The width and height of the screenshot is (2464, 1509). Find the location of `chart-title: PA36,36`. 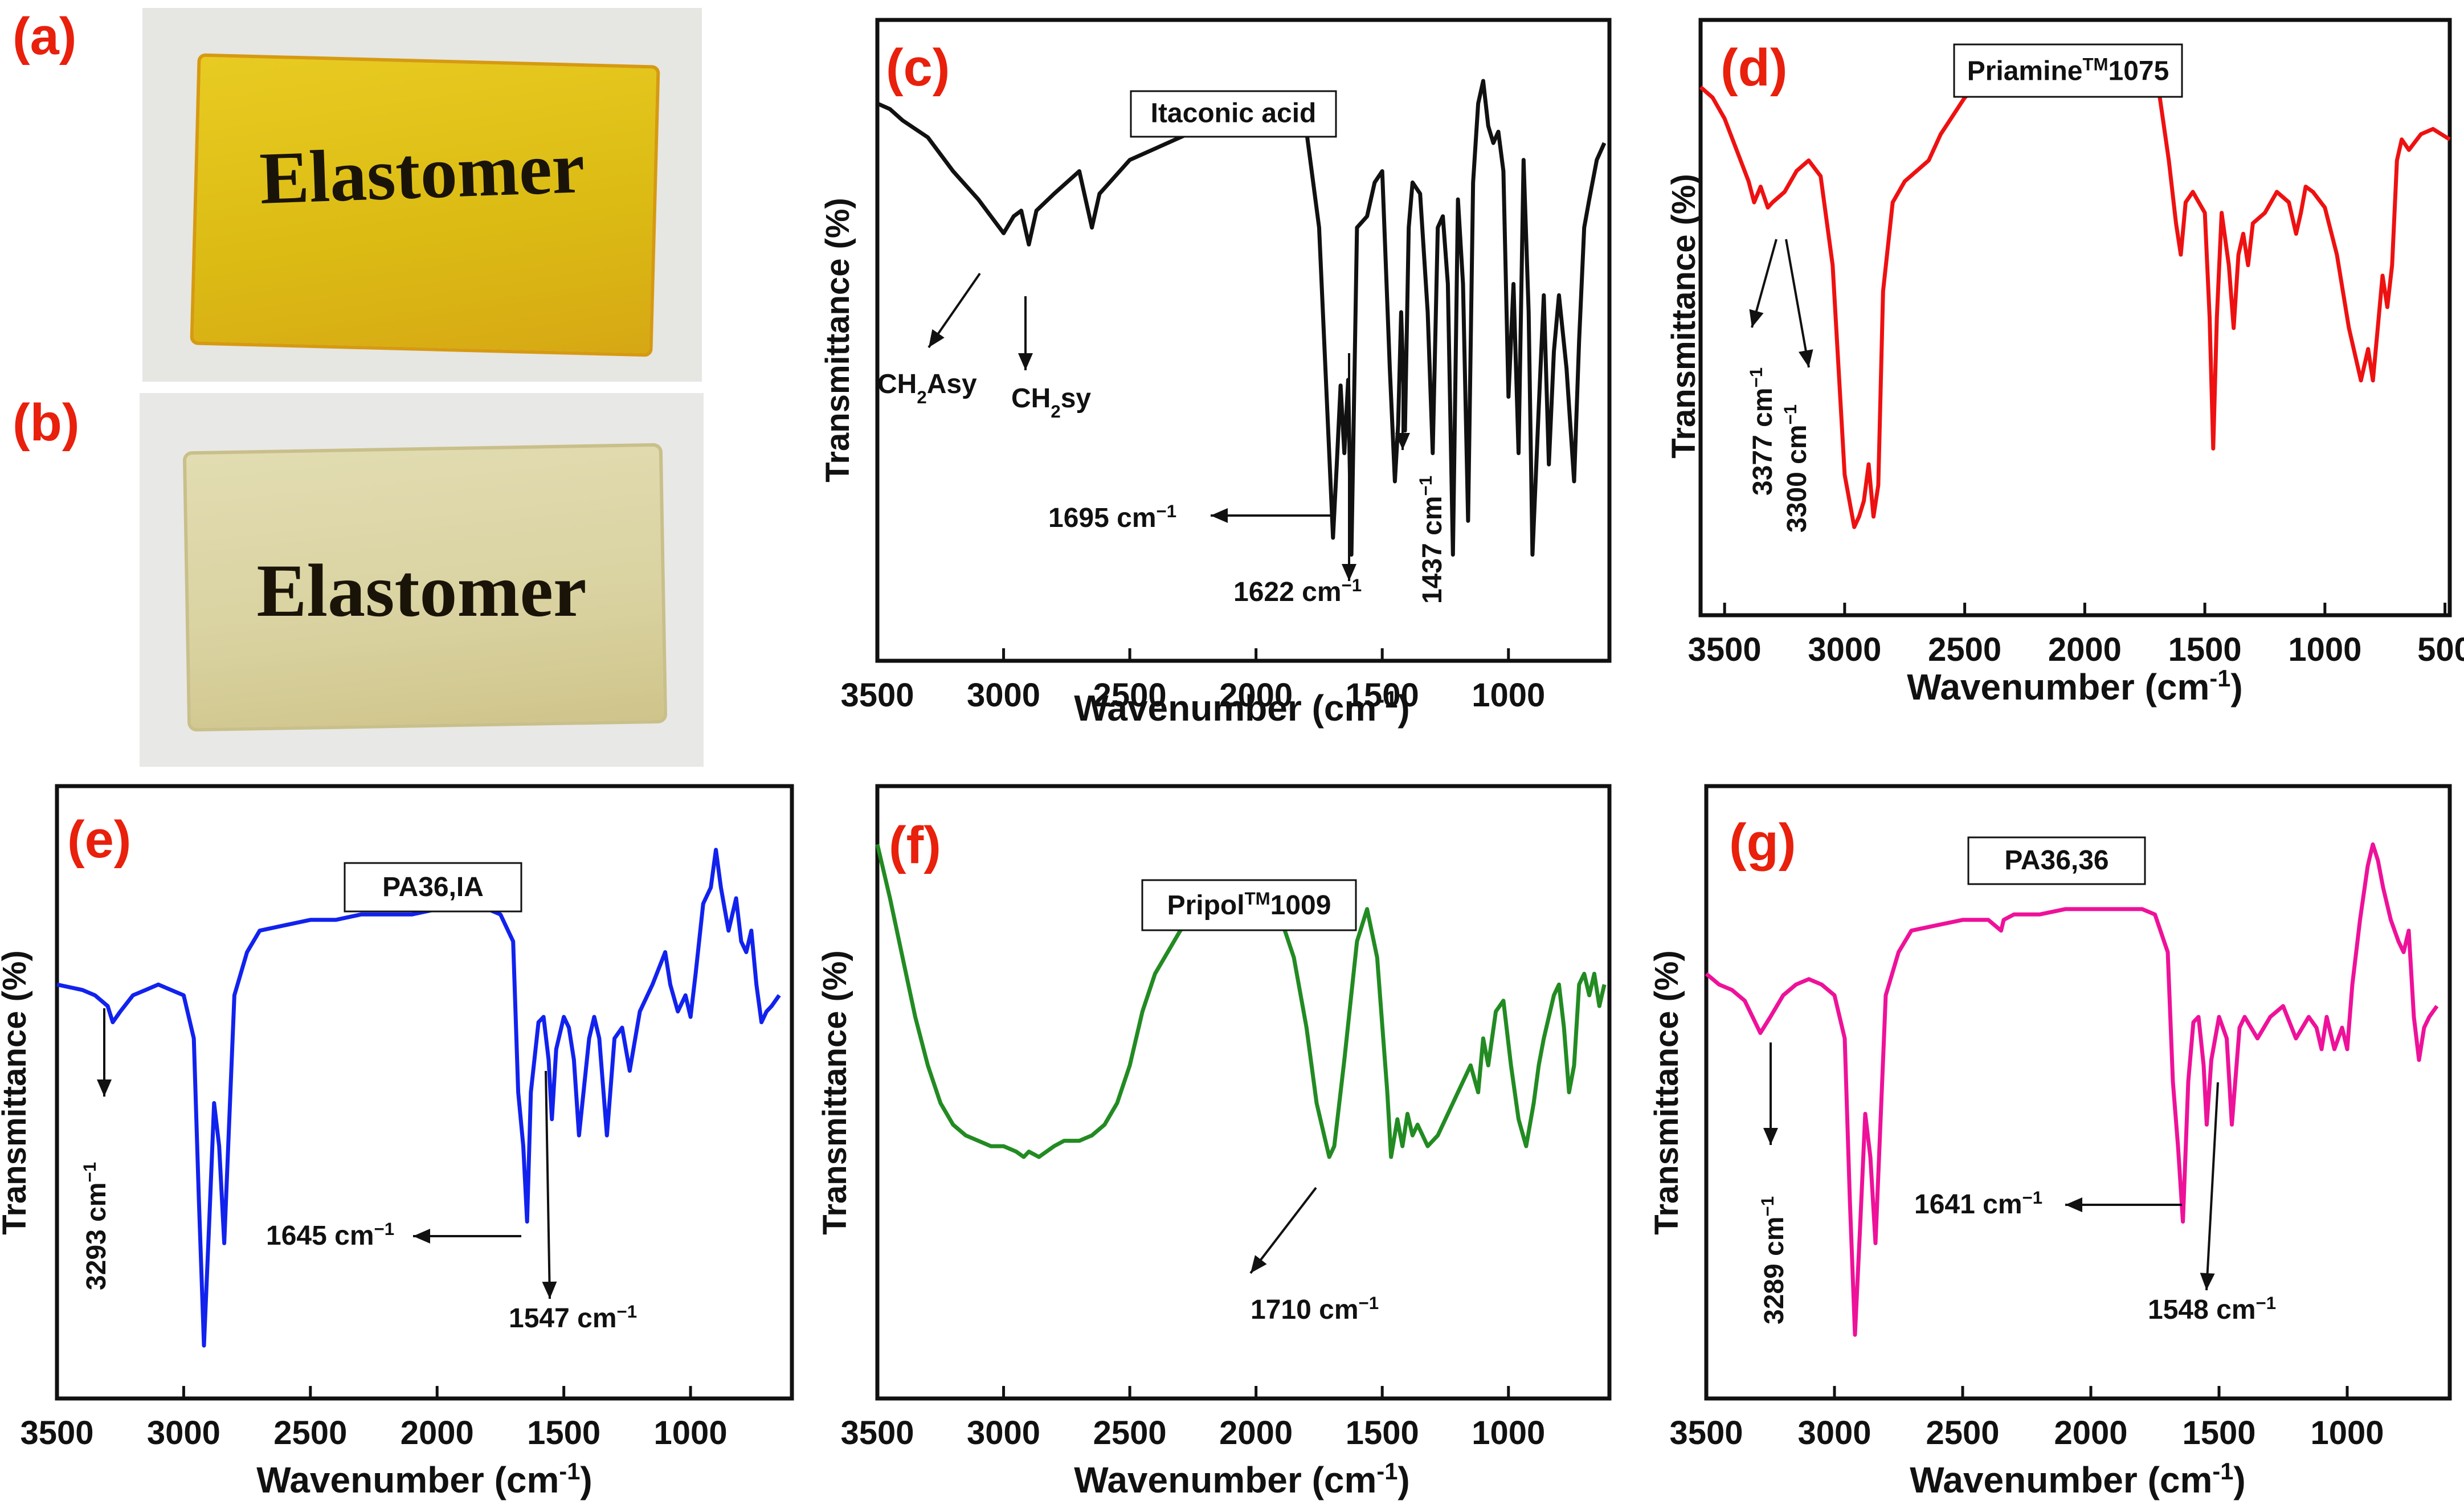

chart-title: PA36,36 is located at coordinates (2056, 860).